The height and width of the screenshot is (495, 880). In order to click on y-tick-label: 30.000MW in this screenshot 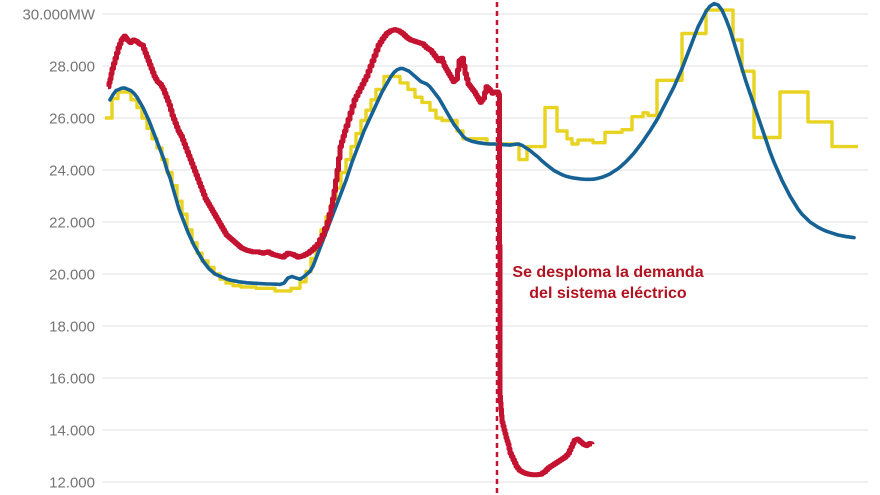, I will do `click(58, 15)`.